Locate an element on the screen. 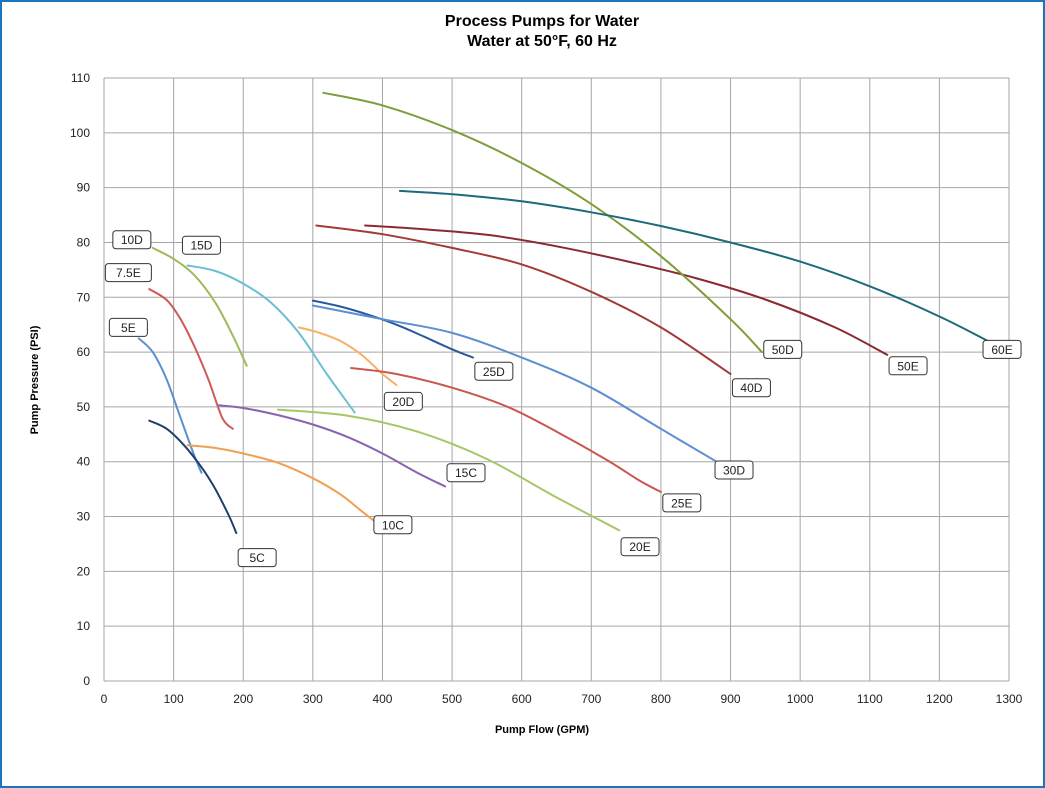 The height and width of the screenshot is (788, 1045). x-tick-label: 1300 is located at coordinates (1009, 699).